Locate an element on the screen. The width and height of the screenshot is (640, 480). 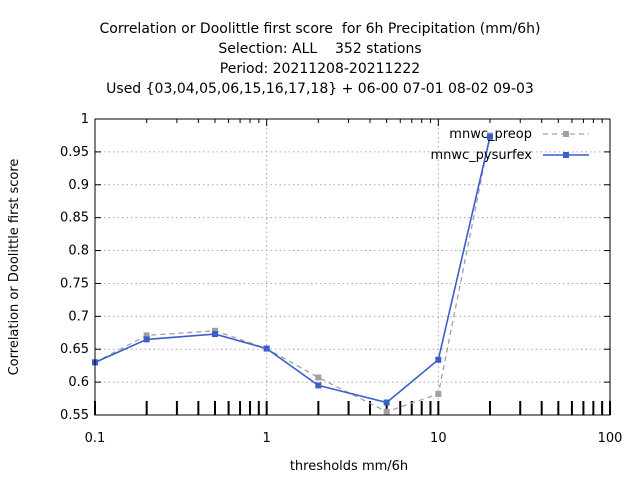
x-tick-label: 0.1 is located at coordinates (95, 438).